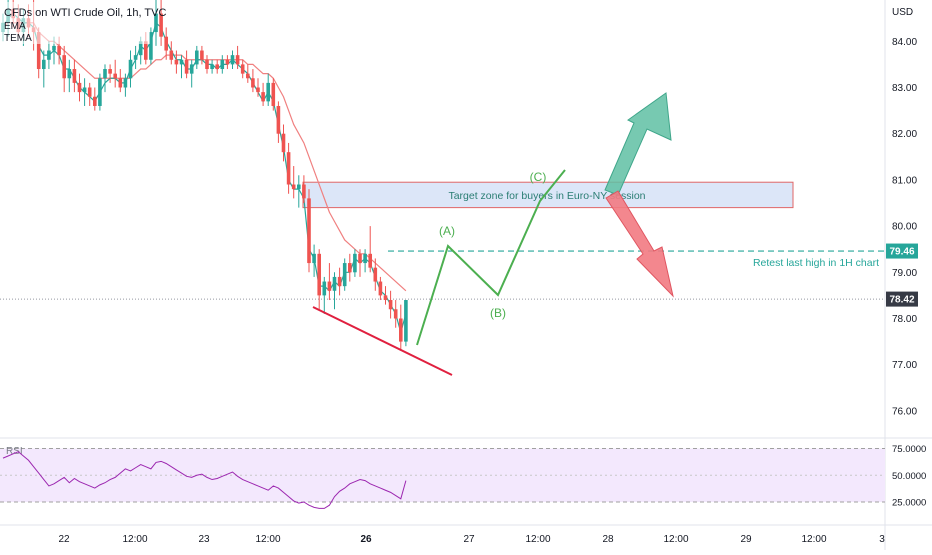 This screenshot has width=932, height=555. I want to click on y-tick-label: 84.00, so click(904, 42).